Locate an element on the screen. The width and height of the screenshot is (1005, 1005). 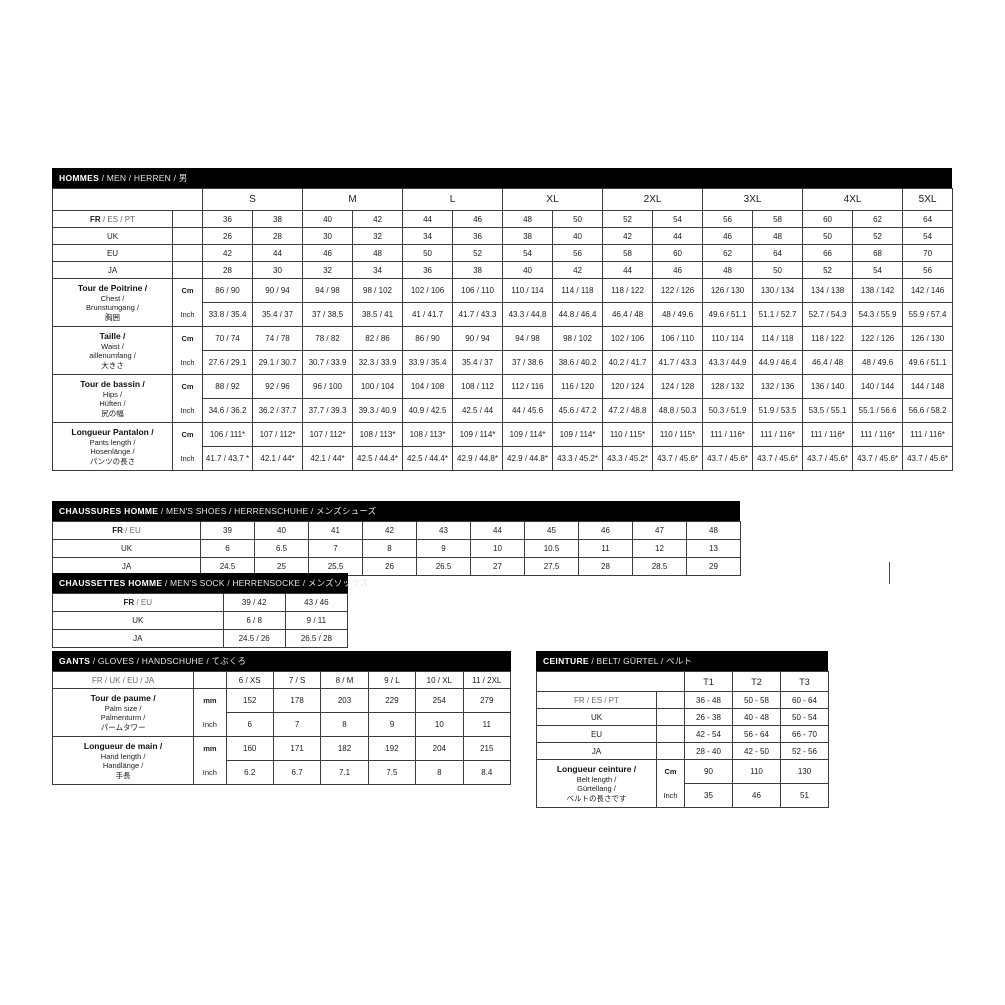
gloves-table-band: GANTS / GLOVES / HANDSCHUHE / てぶくろ is located at coordinates (281, 661).